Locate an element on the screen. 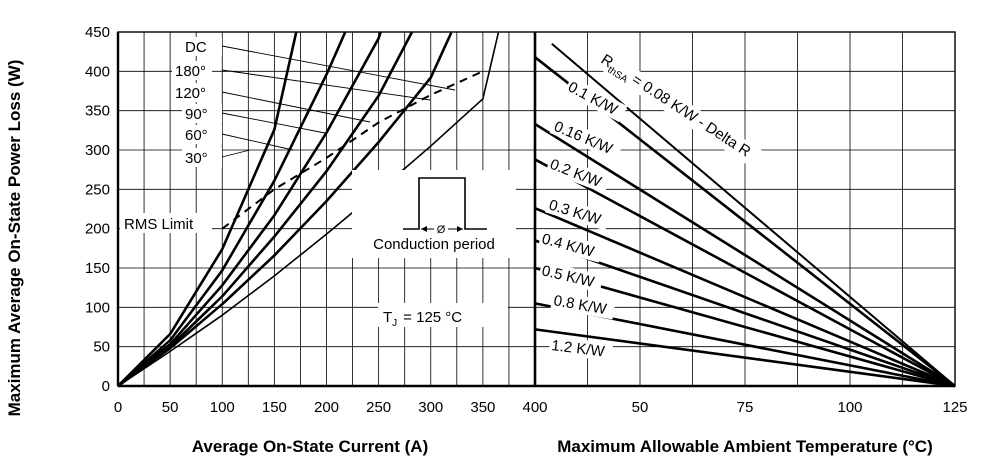 This screenshot has width=997, height=462. rth-label-8: 1.2 K/W is located at coordinates (579, 348).